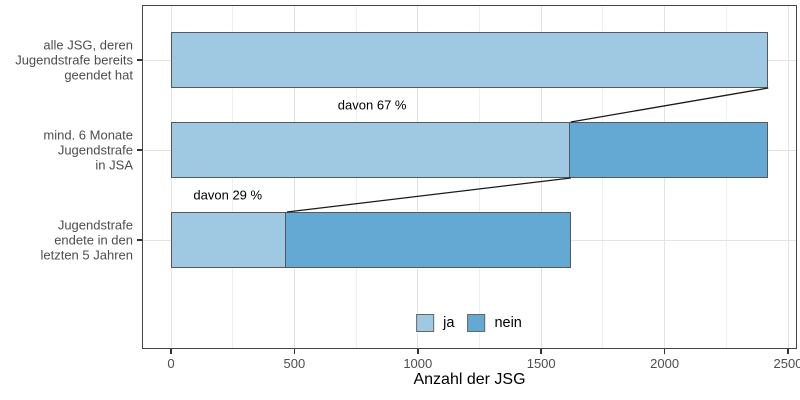  I want to click on x-axis-label-2500: 2500, so click(786, 363).